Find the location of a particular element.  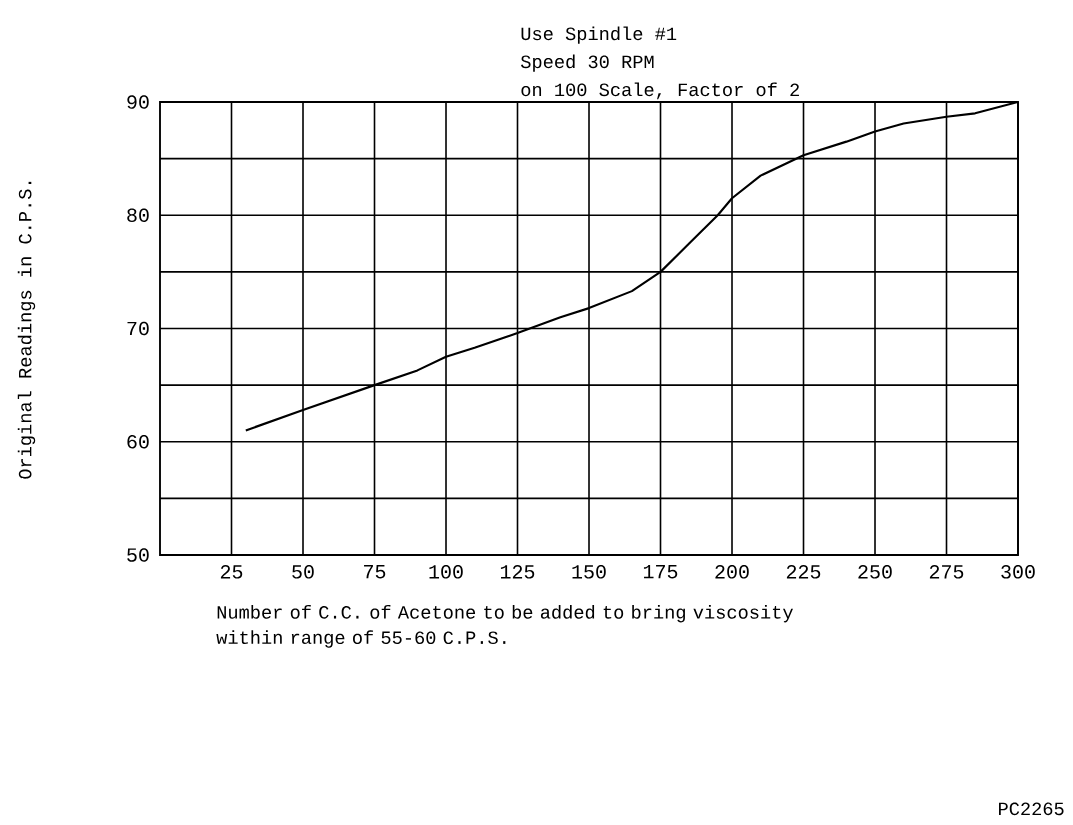

y-tick-label: 70 is located at coordinates (138, 328).